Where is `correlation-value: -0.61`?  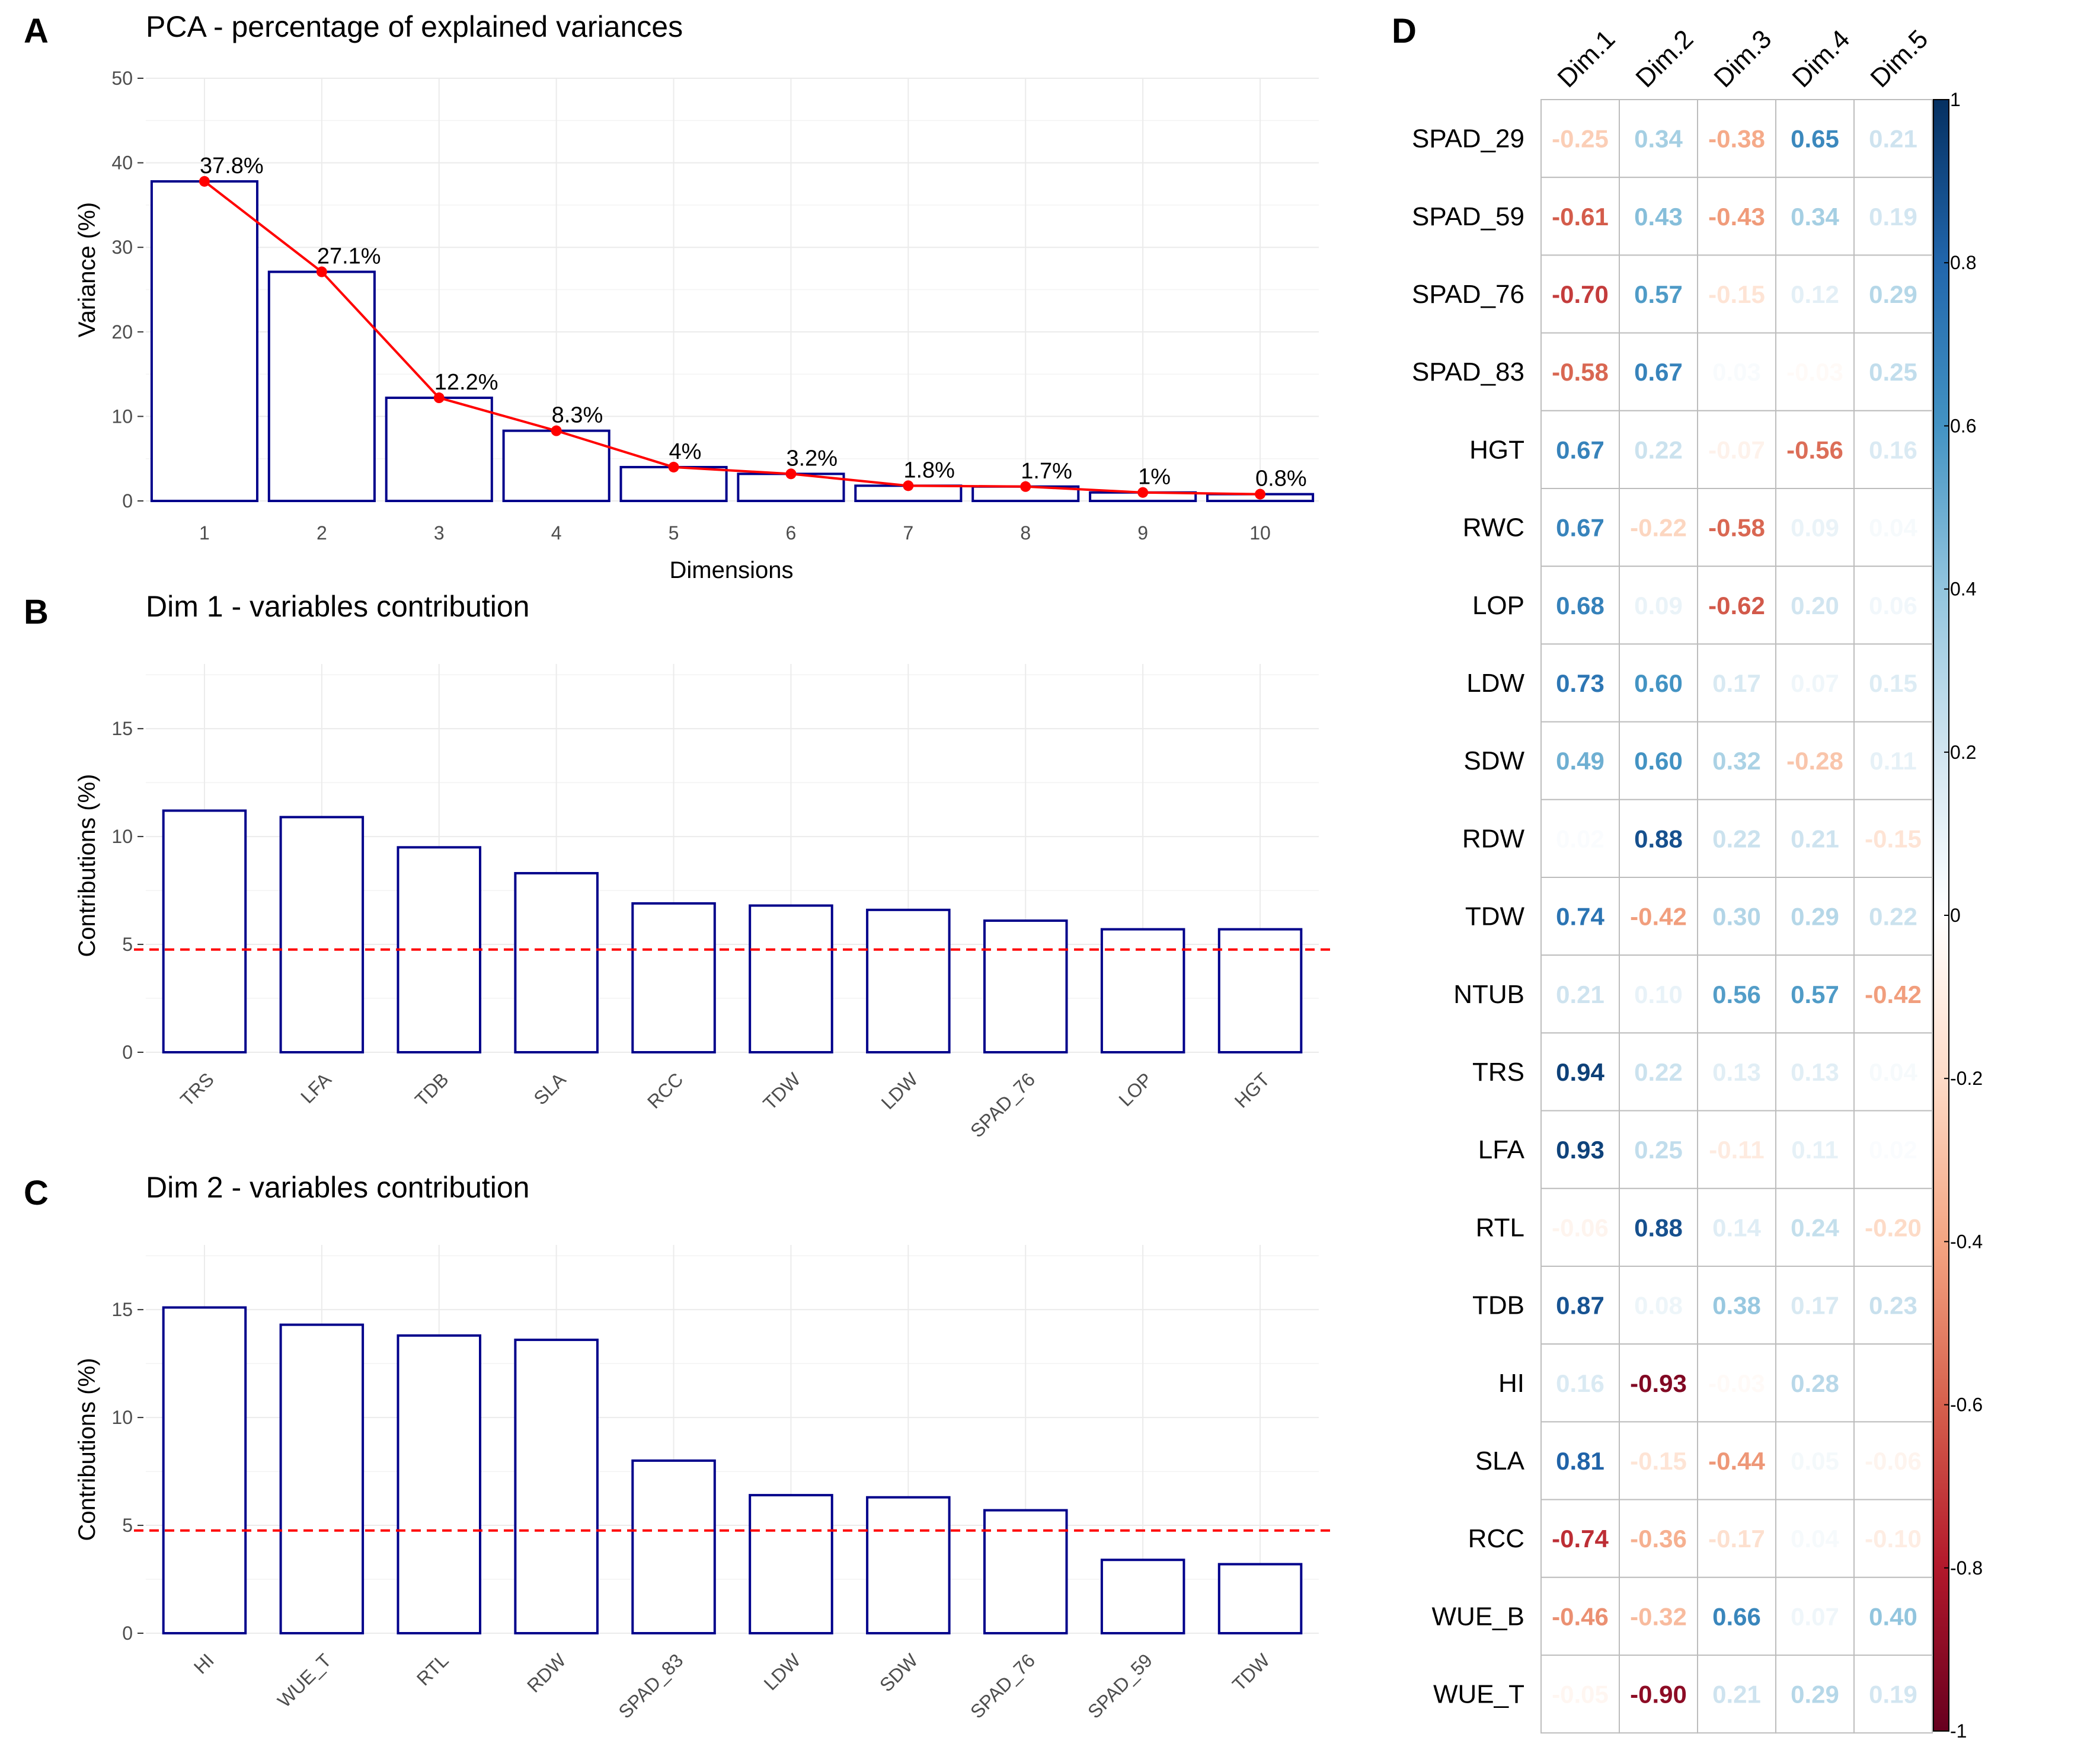 correlation-value: -0.61 is located at coordinates (1580, 217).